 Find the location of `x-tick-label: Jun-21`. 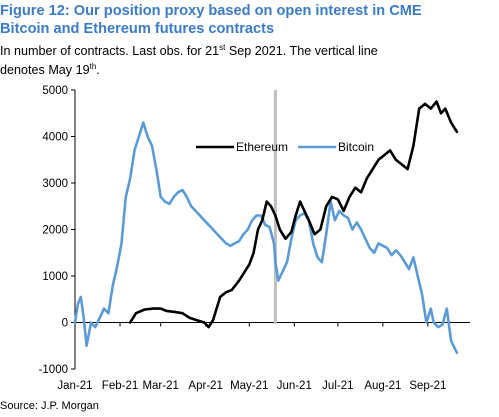

x-tick-label: Jun-21 is located at coordinates (294, 386).